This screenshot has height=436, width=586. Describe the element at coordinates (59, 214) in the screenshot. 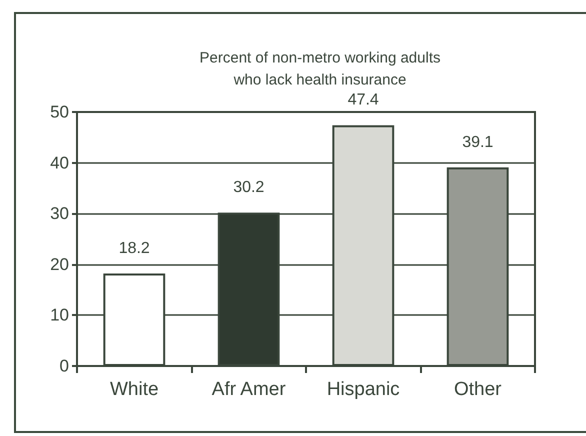

I see `y-tick-label: 30` at that location.